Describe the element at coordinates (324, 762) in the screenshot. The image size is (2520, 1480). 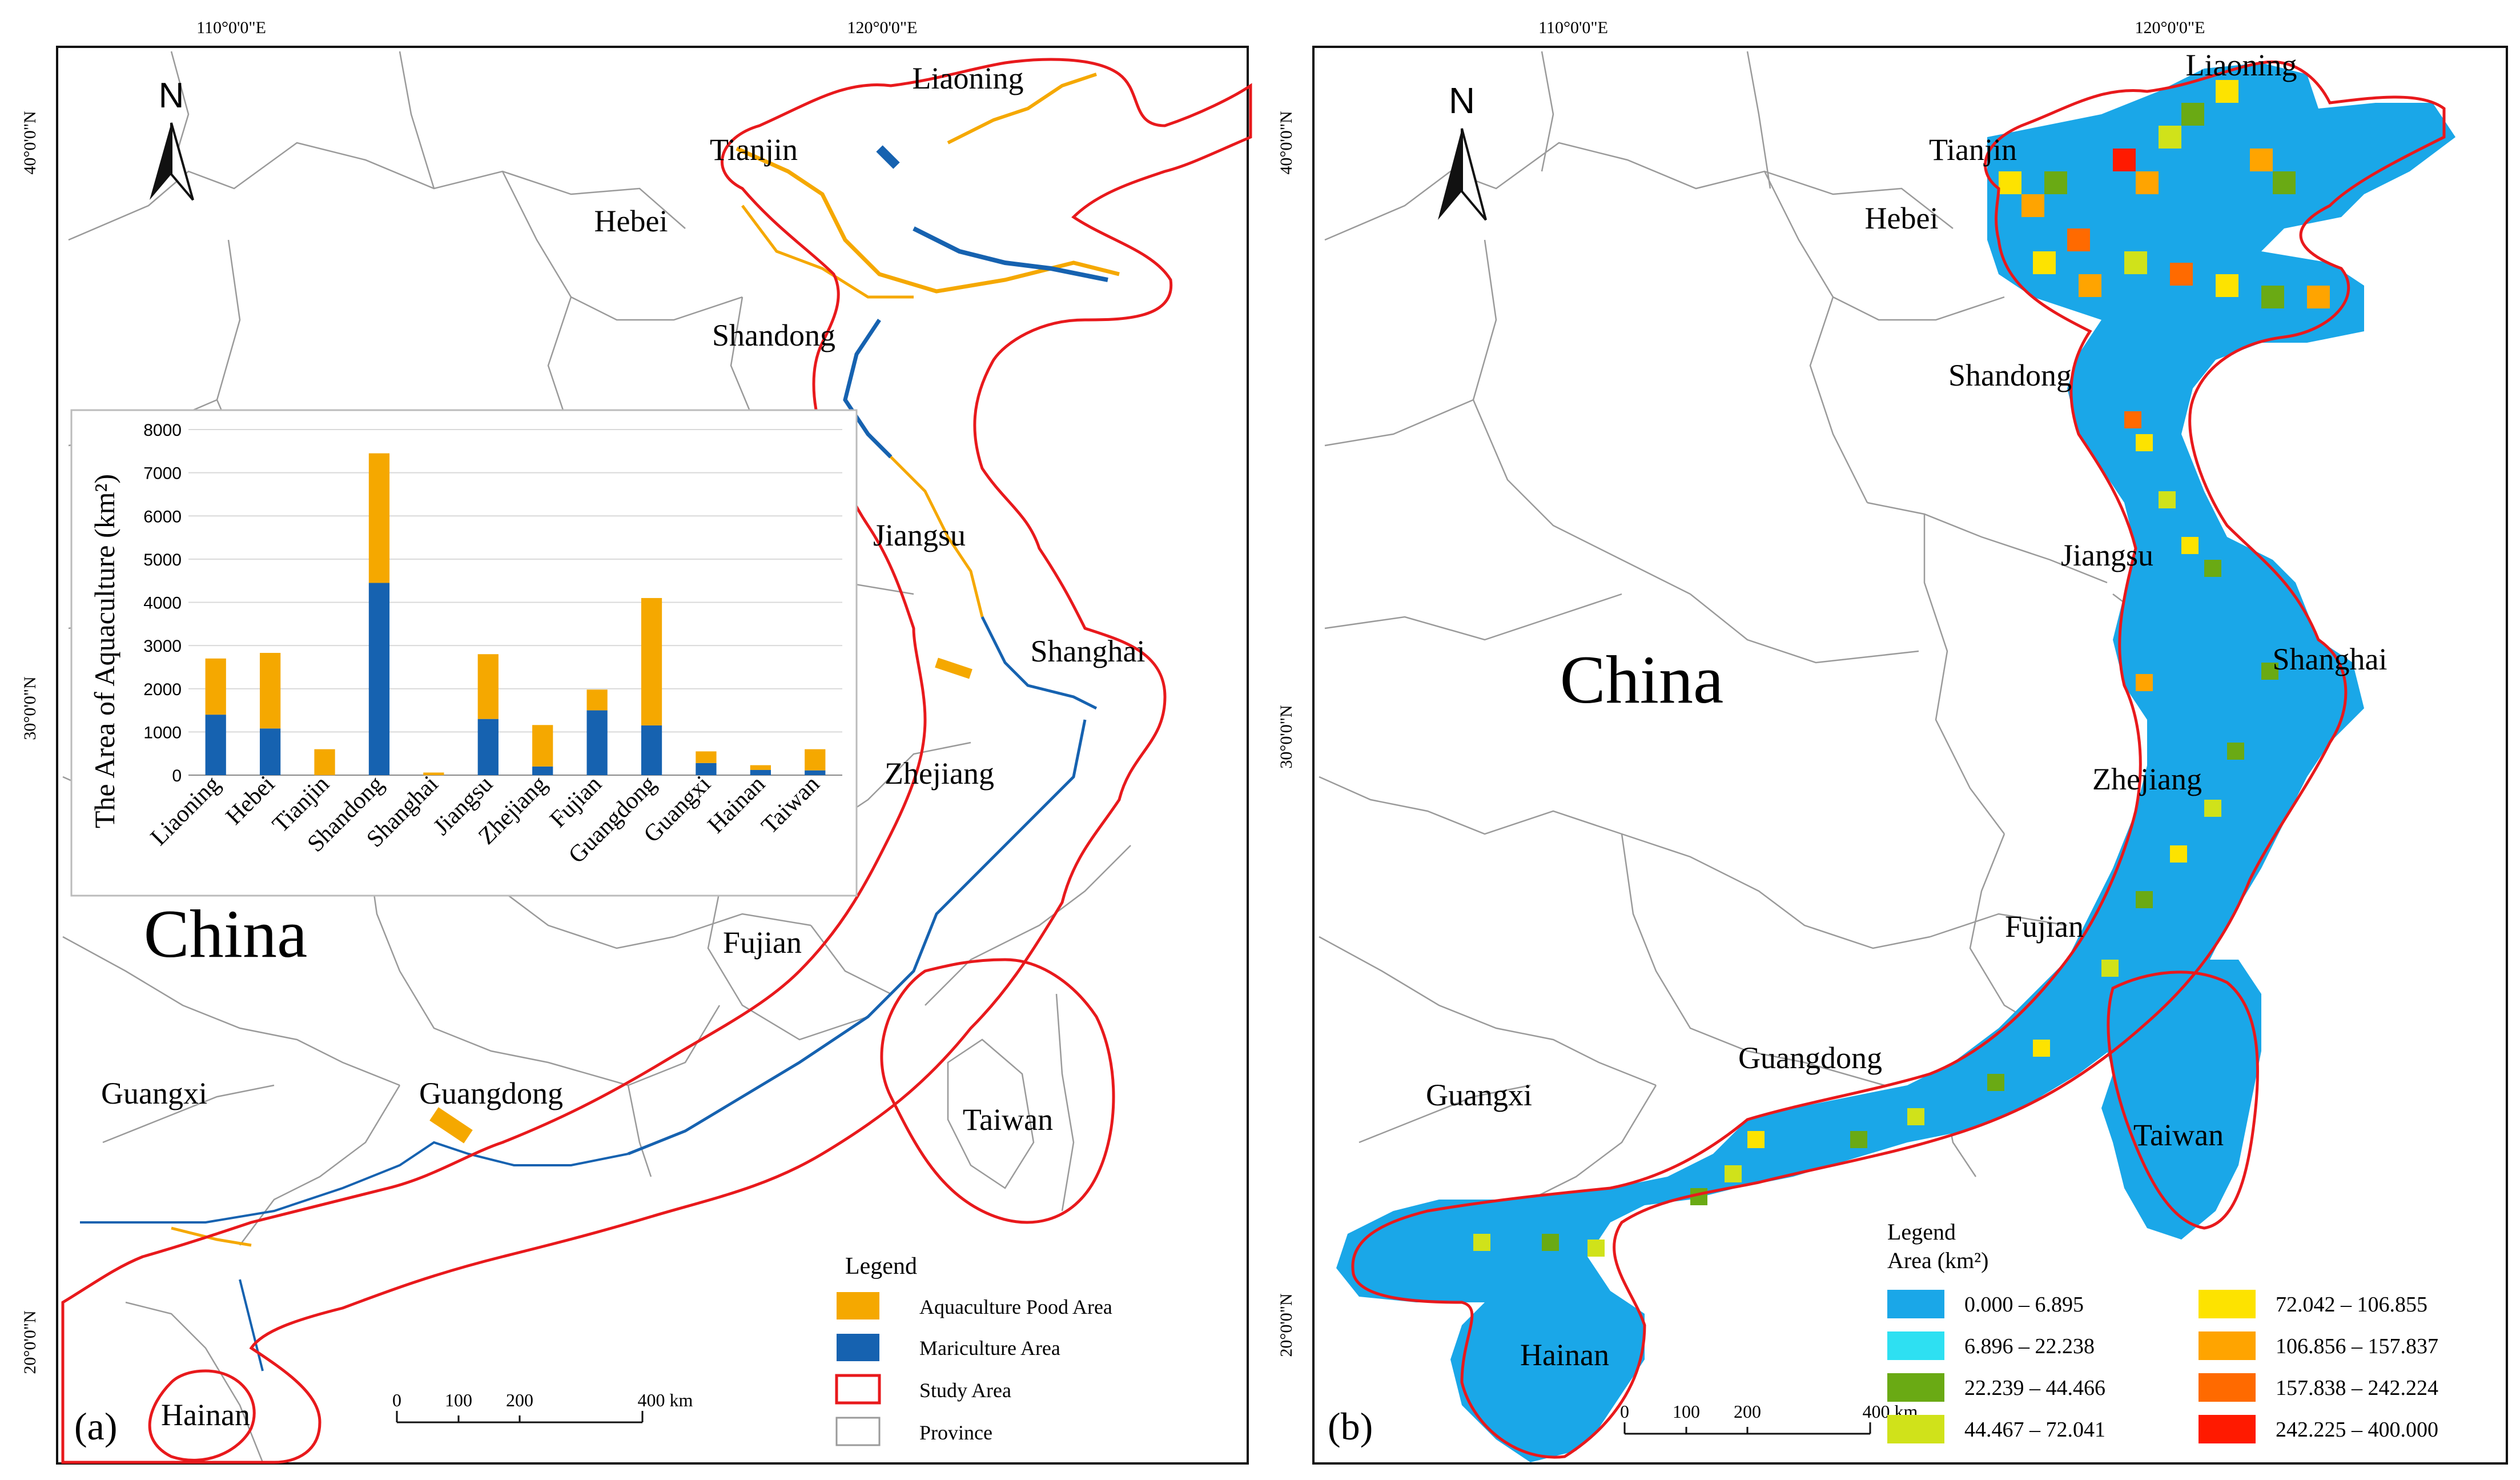
I see `bar-segment-1-tianjin` at that location.